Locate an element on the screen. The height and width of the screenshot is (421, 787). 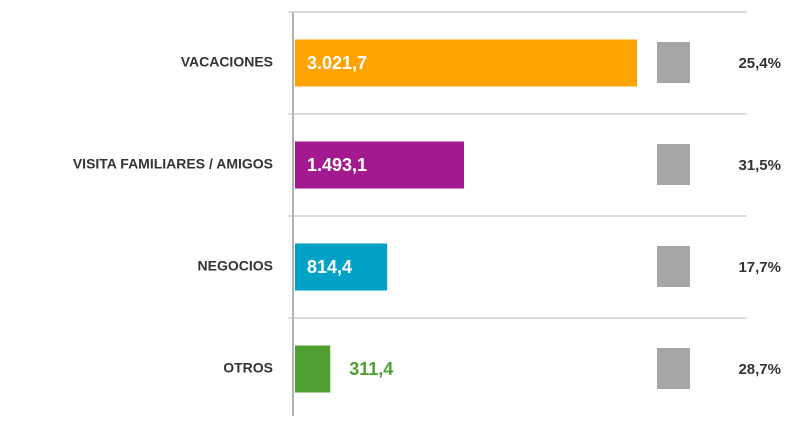
value-label: 814,4 is located at coordinates (329, 267).